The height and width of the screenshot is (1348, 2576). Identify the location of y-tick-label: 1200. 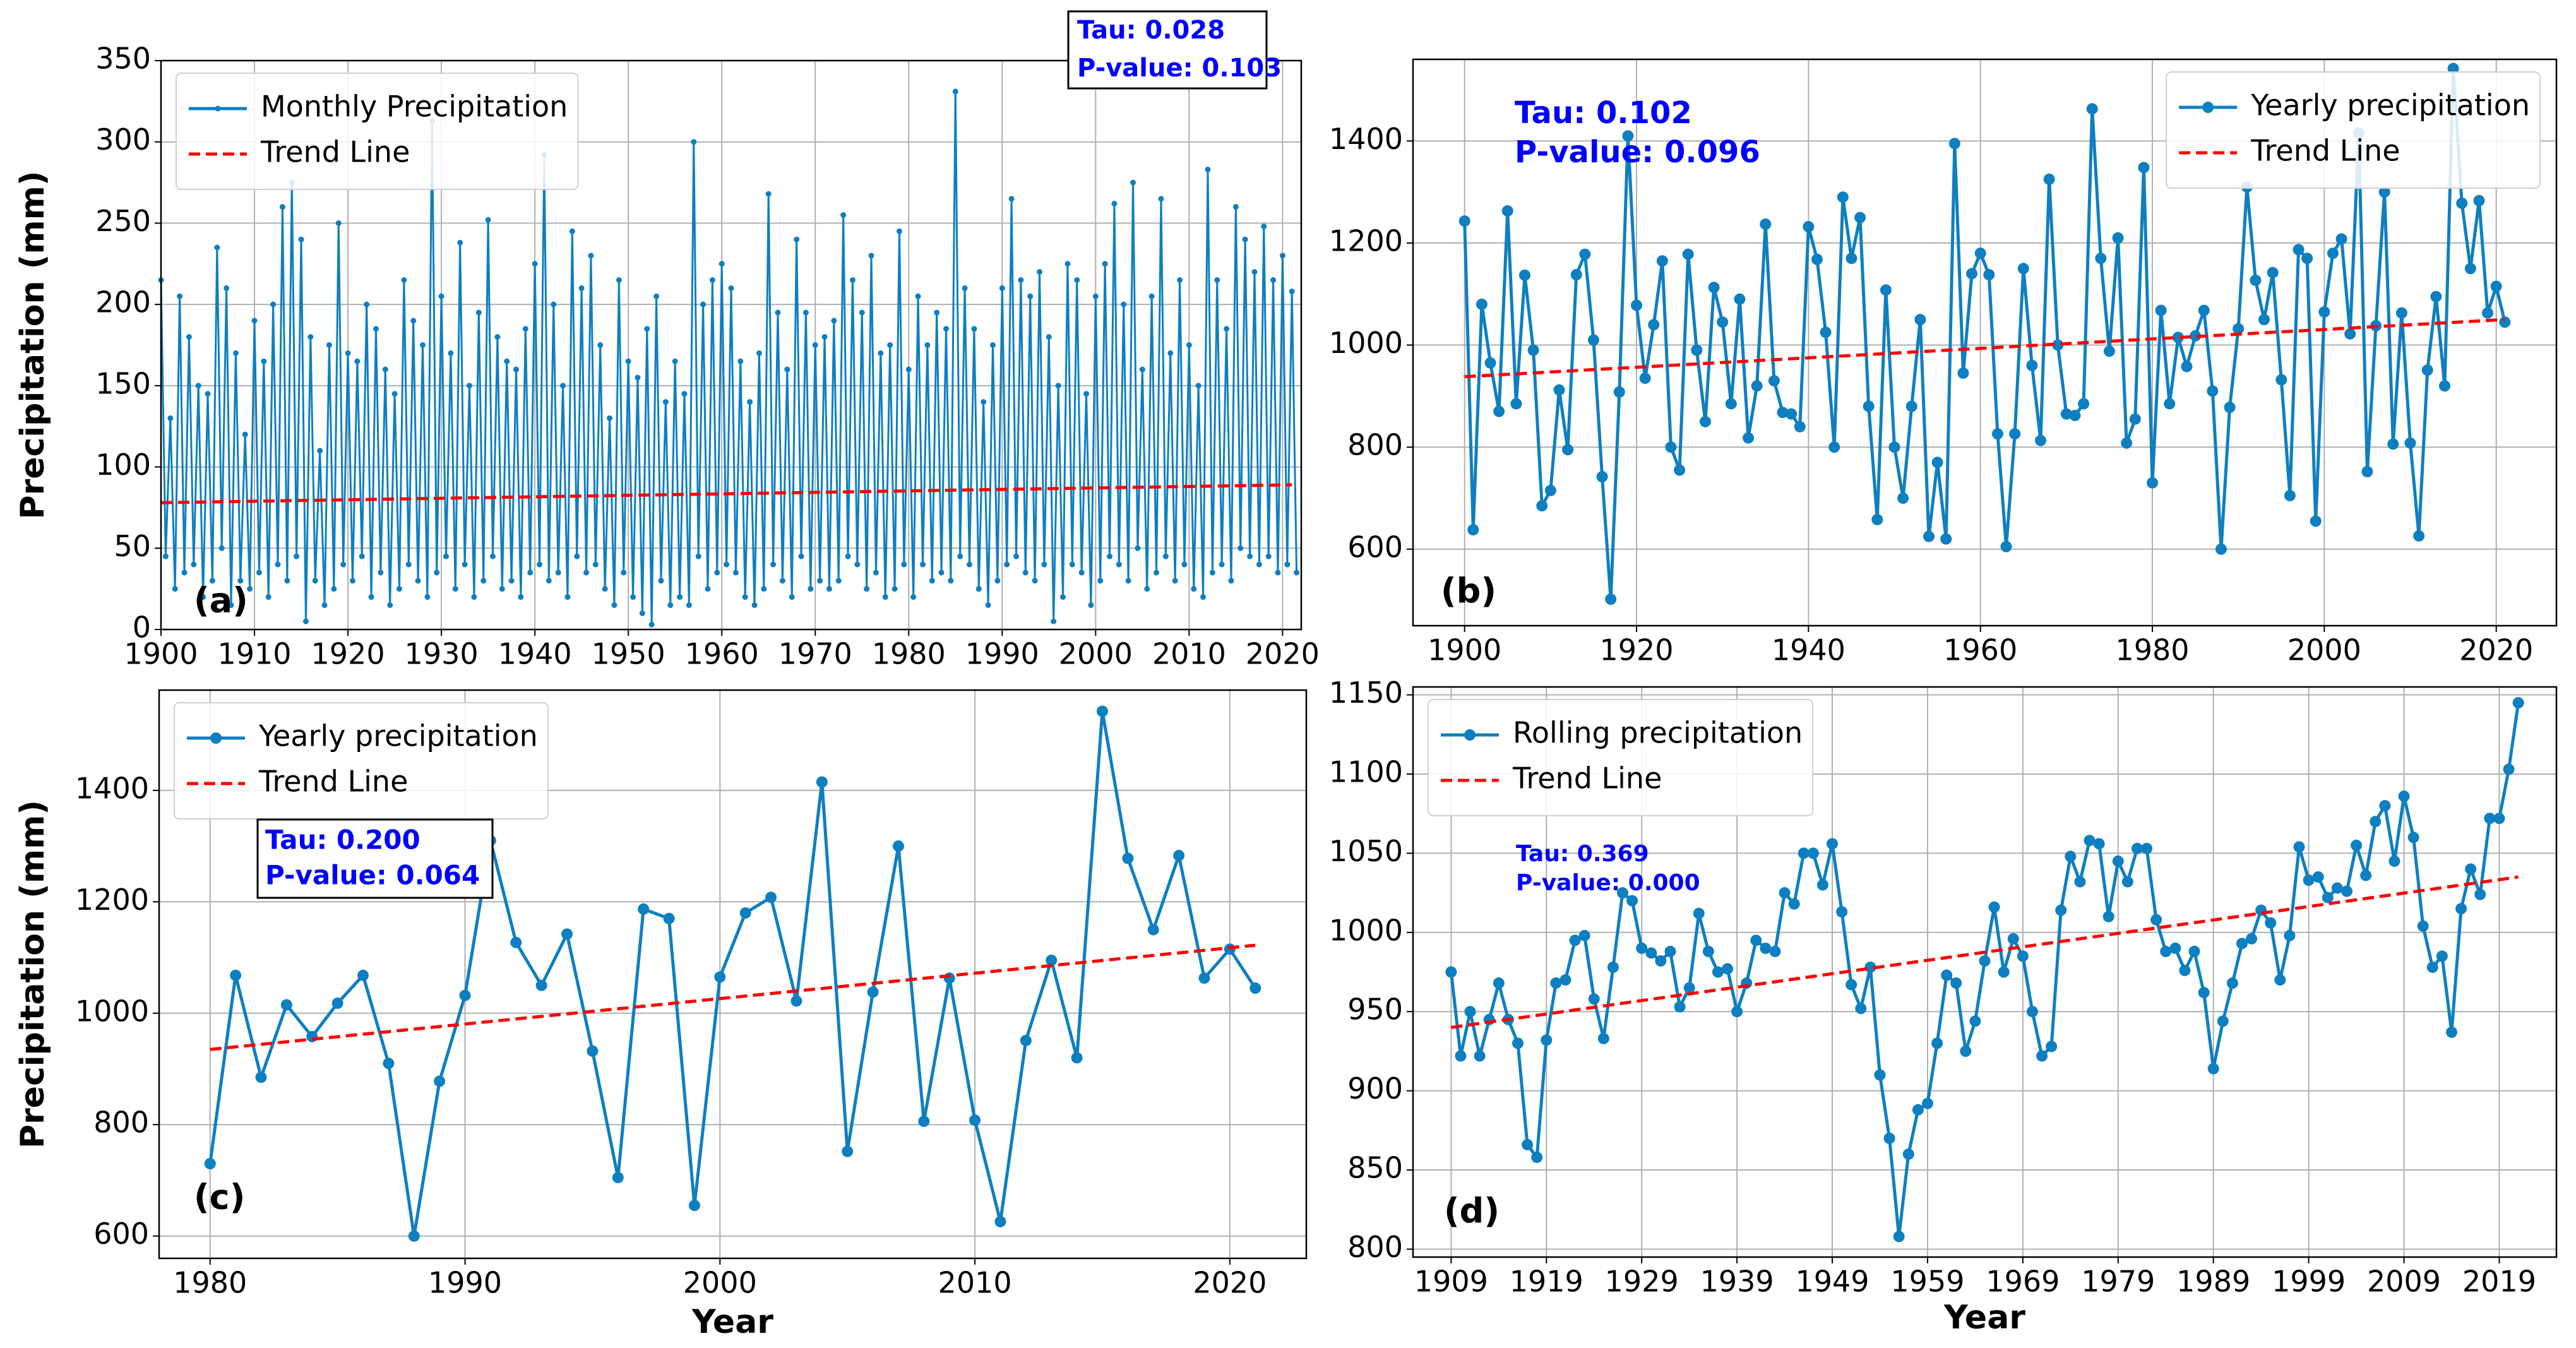
(1366, 241).